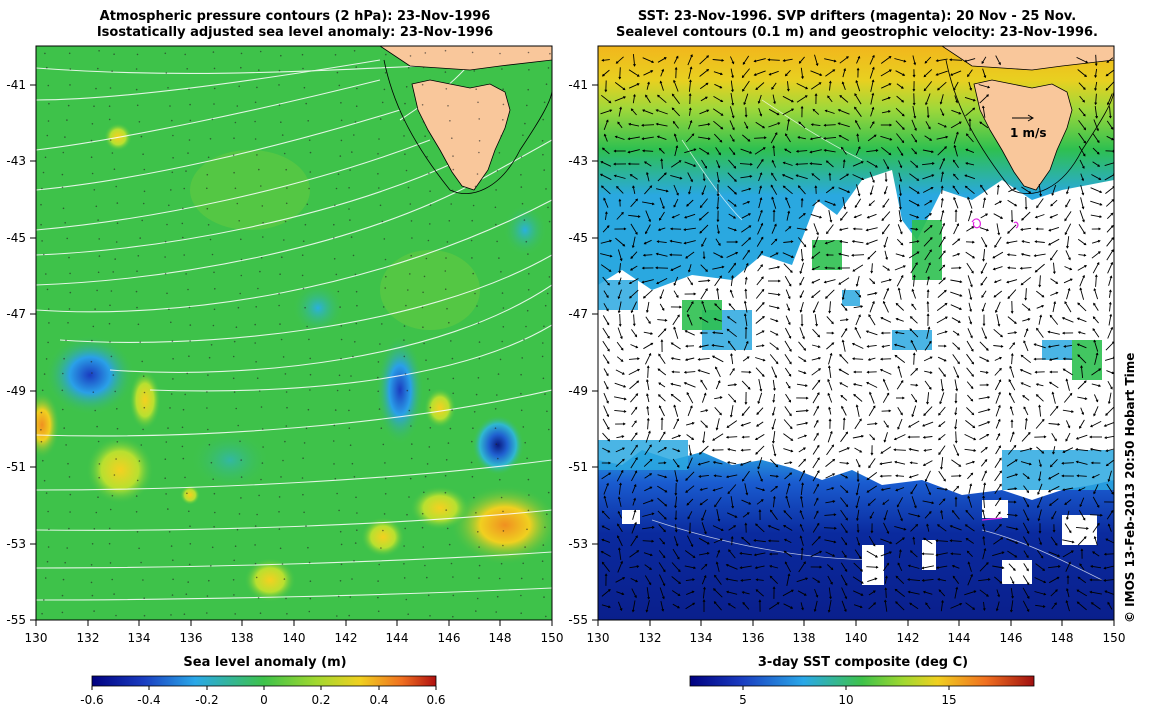 This screenshot has height=710, width=1150. What do you see at coordinates (856, 385) in the screenshot?
I see `sst-speckle` at bounding box center [856, 385].